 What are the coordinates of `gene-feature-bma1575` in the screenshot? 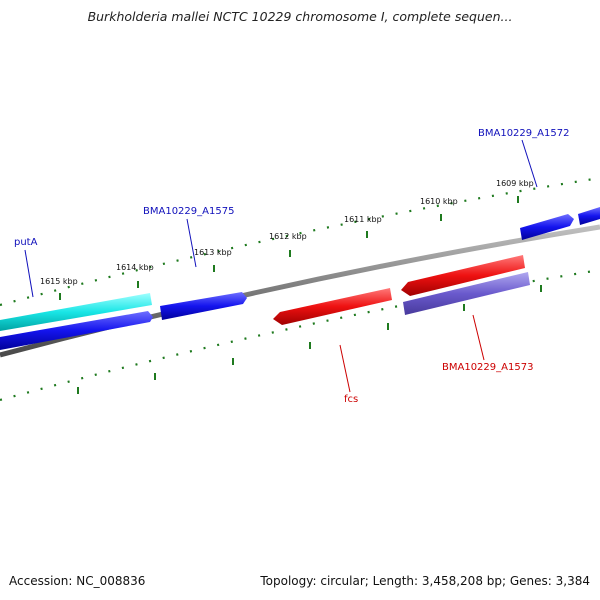 It's located at (203, 306).